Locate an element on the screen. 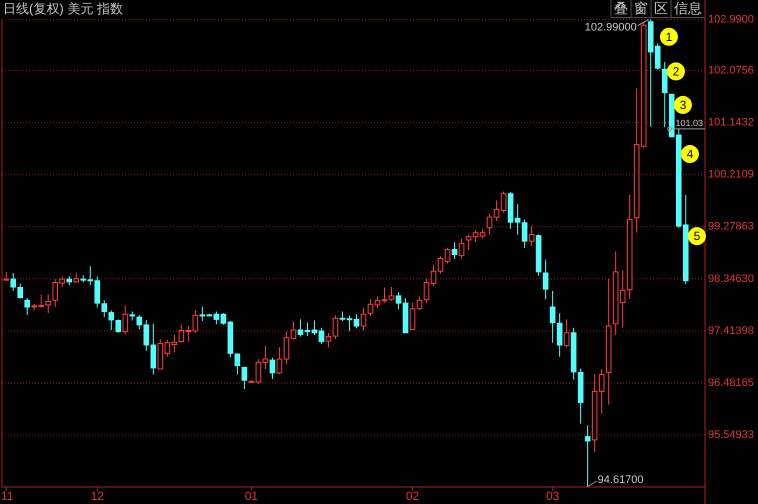  y-tick-label: 99.27863 is located at coordinates (731, 226).